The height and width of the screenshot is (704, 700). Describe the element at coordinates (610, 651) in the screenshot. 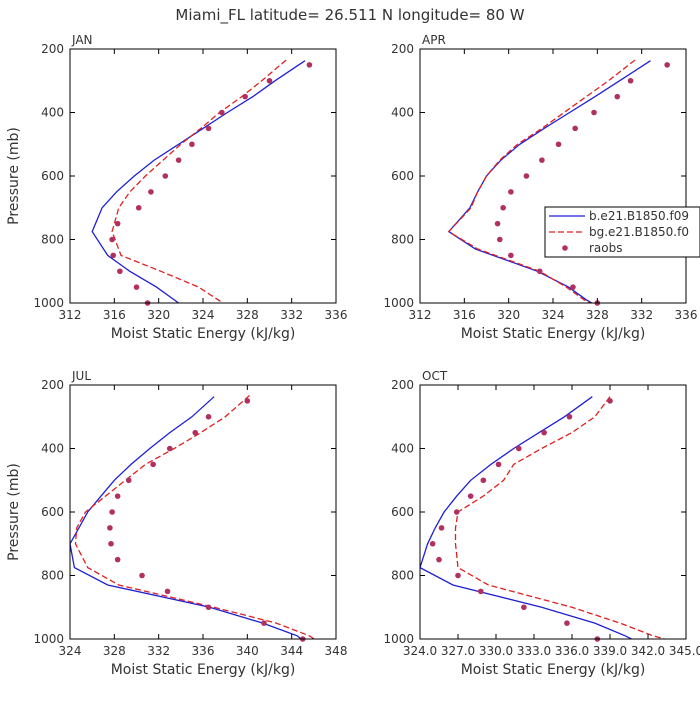

I see `x-tick-label: 339.0` at that location.